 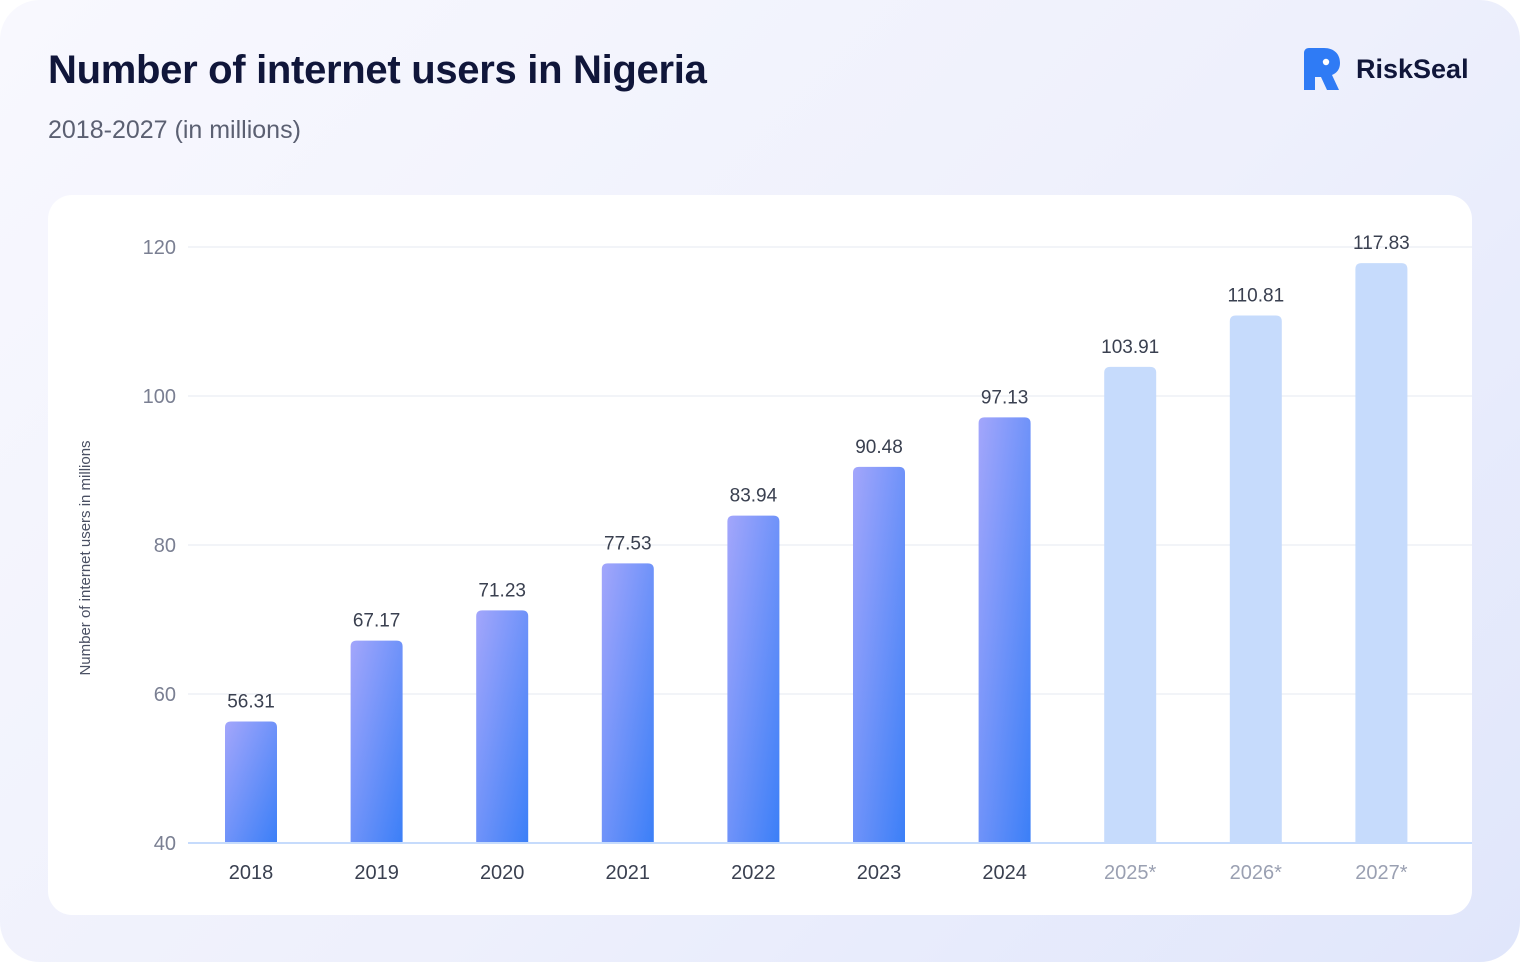 What do you see at coordinates (1255, 295) in the screenshot?
I see `bar-value-label: 110.81` at bounding box center [1255, 295].